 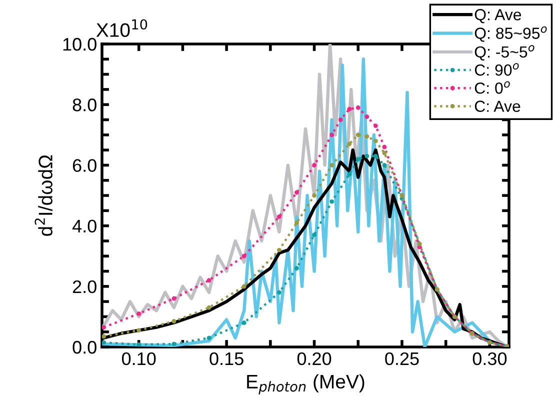 I want to click on legend-label: Q: 85~95$^{o}$, so click(x=510, y=34).